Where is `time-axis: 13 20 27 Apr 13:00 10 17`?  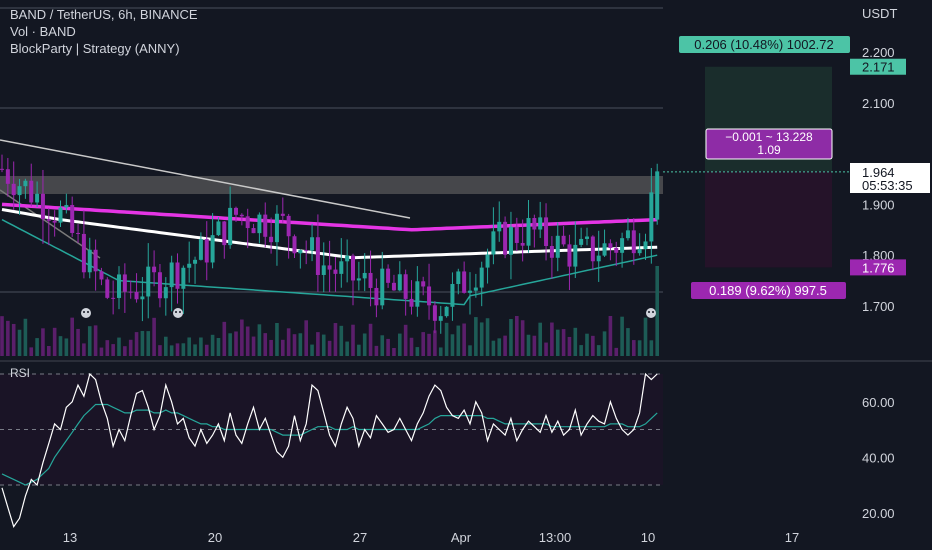
time-axis: 13 20 27 Apr 13:00 10 17 is located at coordinates (431, 537).